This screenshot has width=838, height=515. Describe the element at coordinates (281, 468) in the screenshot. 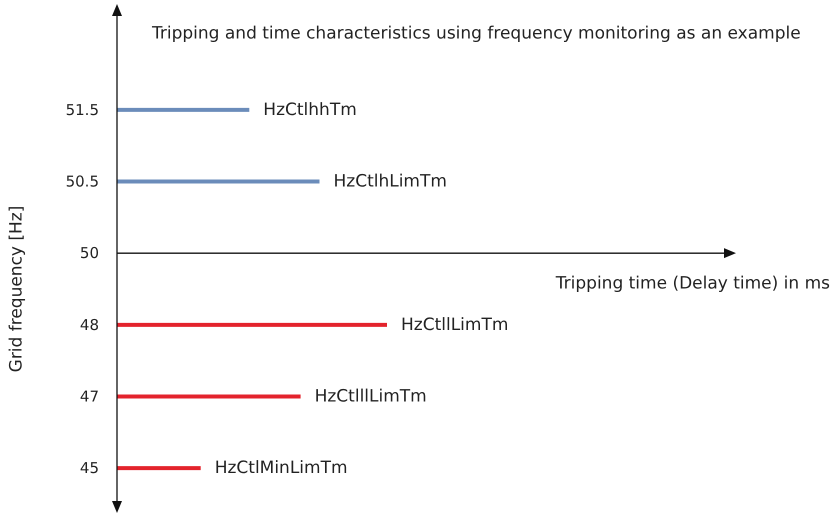

I see `annotation: HzCtlMinLimTm` at that location.